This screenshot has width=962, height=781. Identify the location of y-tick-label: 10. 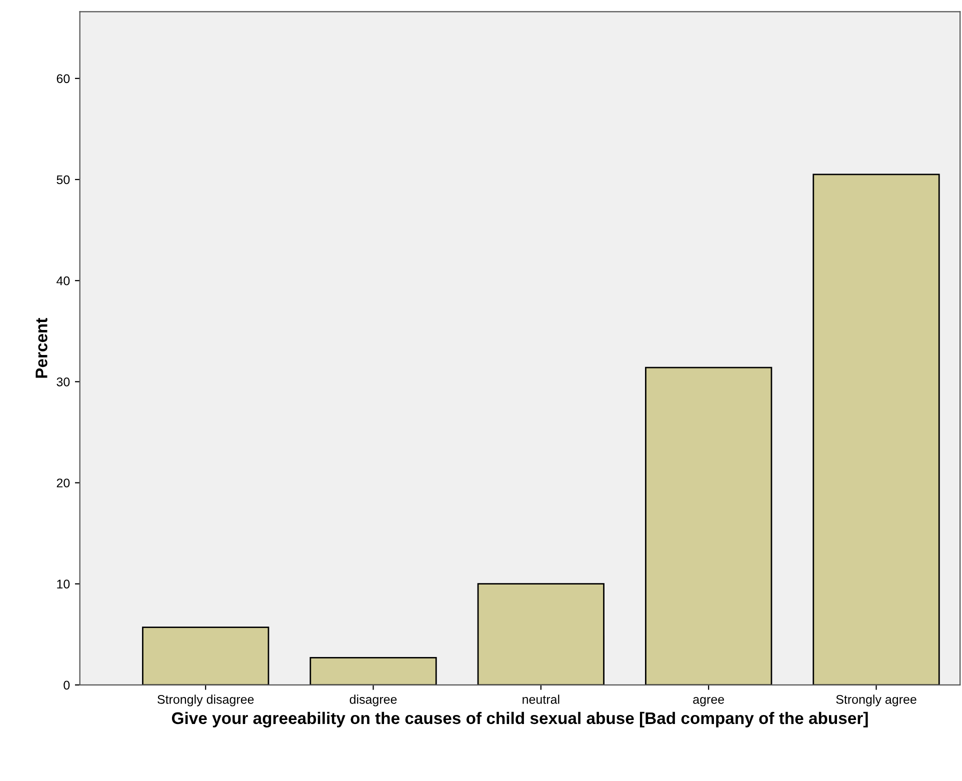
(63, 584).